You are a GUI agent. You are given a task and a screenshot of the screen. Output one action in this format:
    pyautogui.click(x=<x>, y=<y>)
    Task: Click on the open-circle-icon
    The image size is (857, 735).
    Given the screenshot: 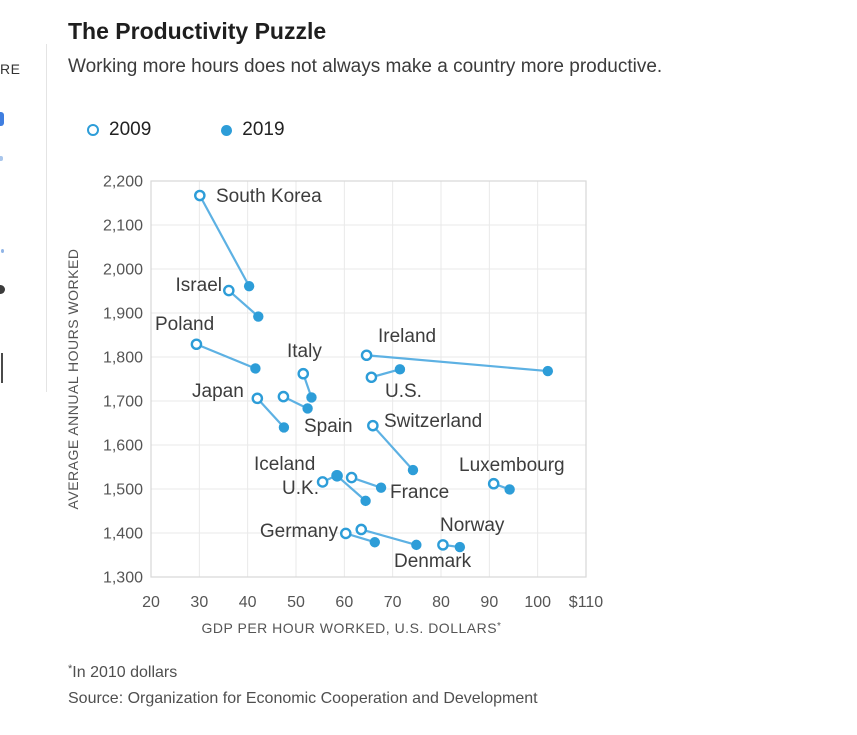 What is the action you would take?
    pyautogui.click(x=93, y=130)
    